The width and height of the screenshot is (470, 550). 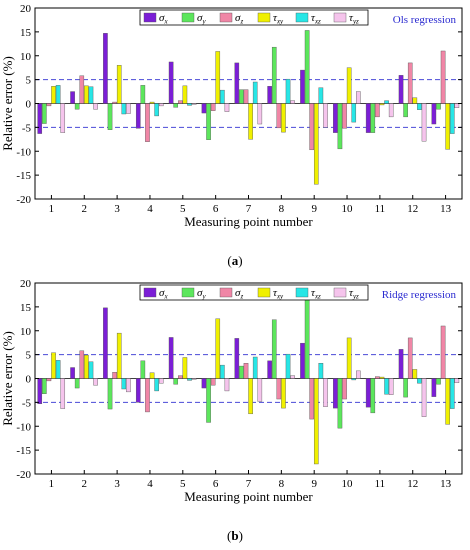 I want to click on legend-swatch-x, so click(x=150, y=17).